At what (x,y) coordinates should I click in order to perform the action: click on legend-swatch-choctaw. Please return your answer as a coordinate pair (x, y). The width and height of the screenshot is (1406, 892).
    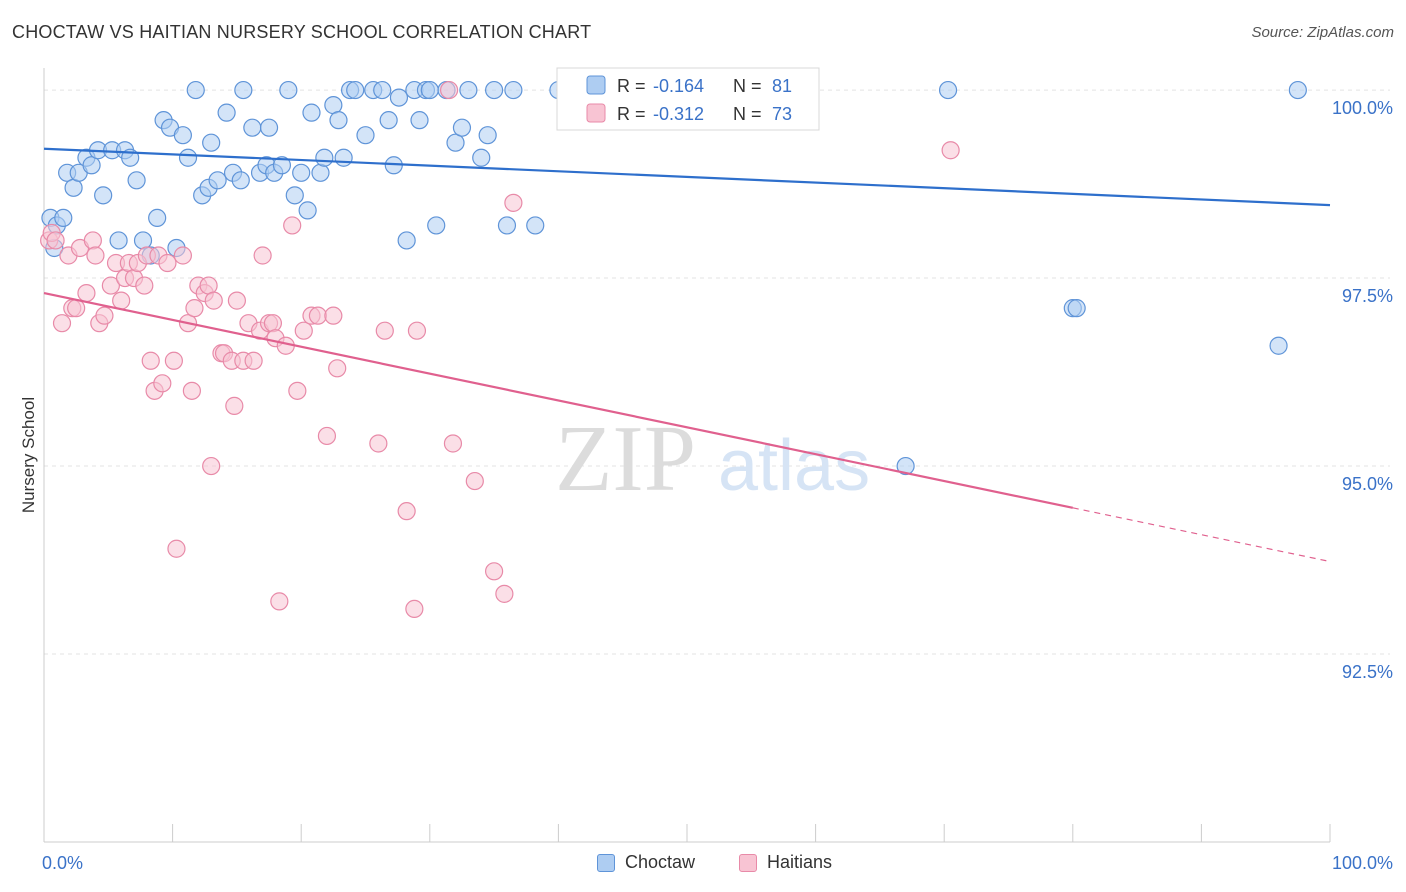
    Looking at the image, I should click on (606, 862).